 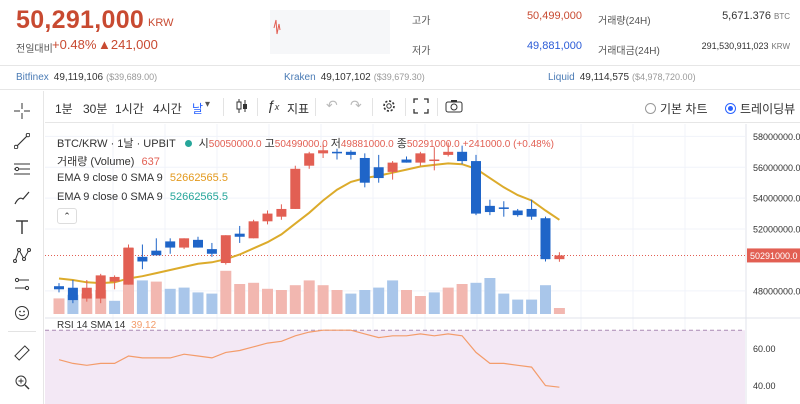 What do you see at coordinates (730, 108) in the screenshot?
I see `radio-tradingview` at bounding box center [730, 108].